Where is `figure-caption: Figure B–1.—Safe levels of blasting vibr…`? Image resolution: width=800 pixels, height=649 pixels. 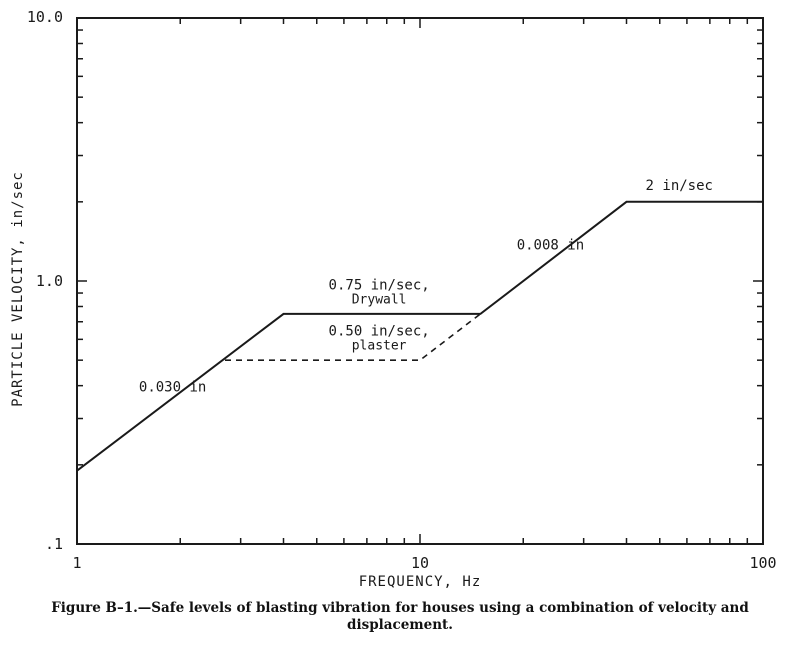 figure-caption: Figure B–1.—Safe levels of blasting vibr… is located at coordinates (400, 617).